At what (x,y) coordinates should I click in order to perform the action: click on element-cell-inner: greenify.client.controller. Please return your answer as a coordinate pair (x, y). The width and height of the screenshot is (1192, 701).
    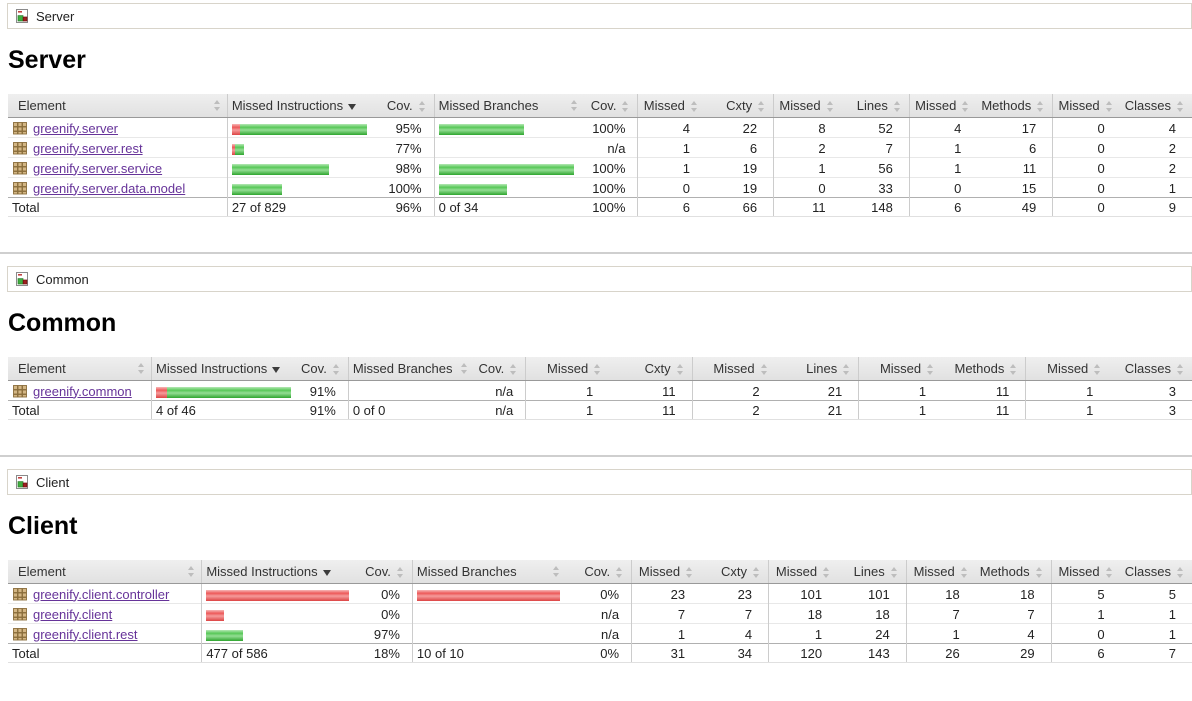
    Looking at the image, I should click on (103, 594).